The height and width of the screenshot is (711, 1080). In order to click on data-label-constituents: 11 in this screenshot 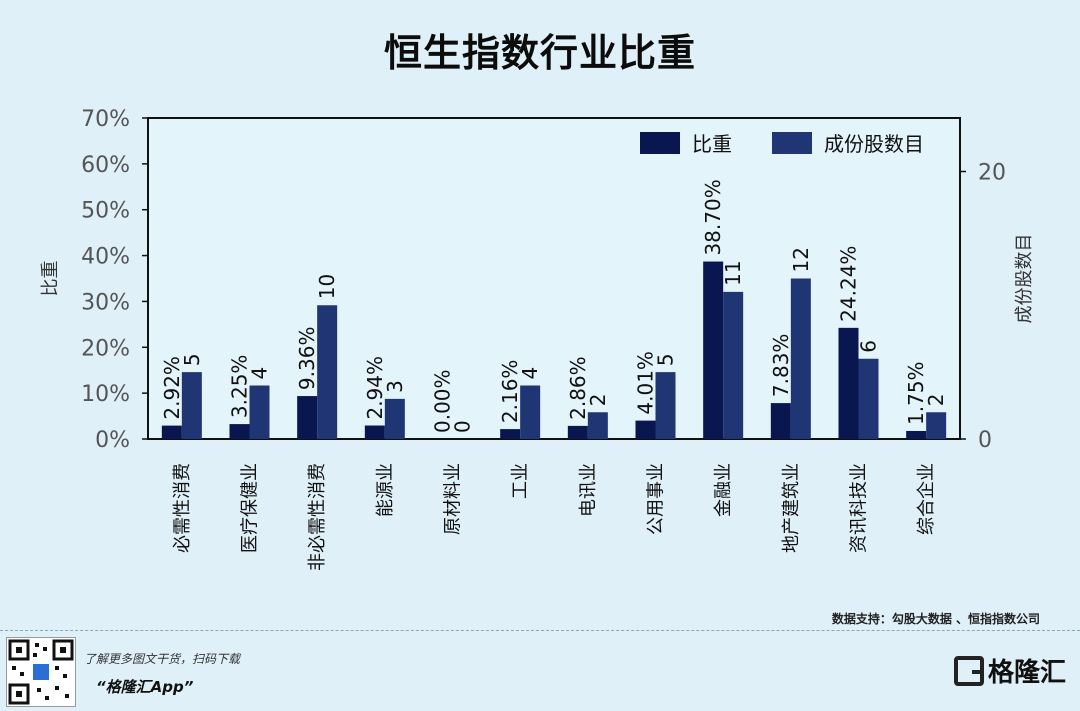, I will do `click(733, 272)`.